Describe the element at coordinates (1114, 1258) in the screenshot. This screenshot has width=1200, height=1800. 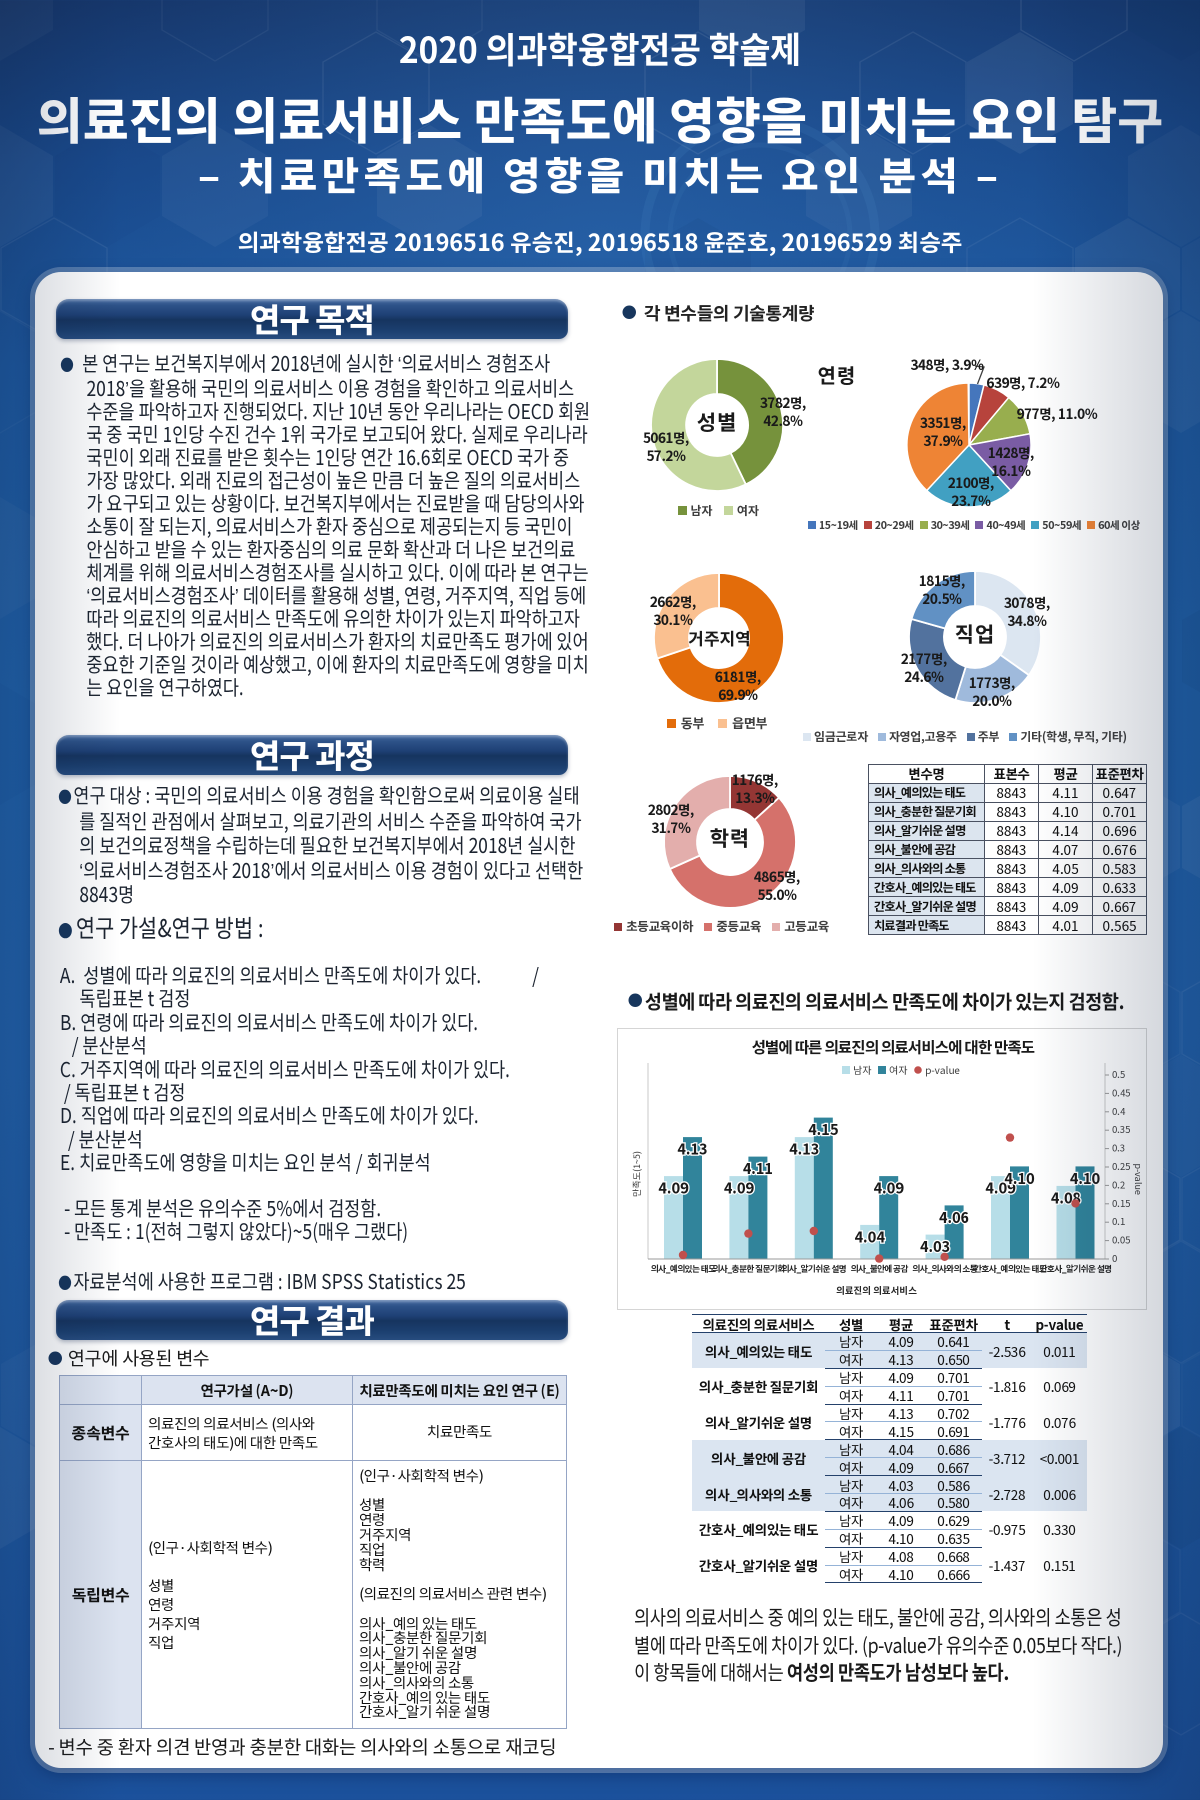
I see `svg-text: 0` at that location.